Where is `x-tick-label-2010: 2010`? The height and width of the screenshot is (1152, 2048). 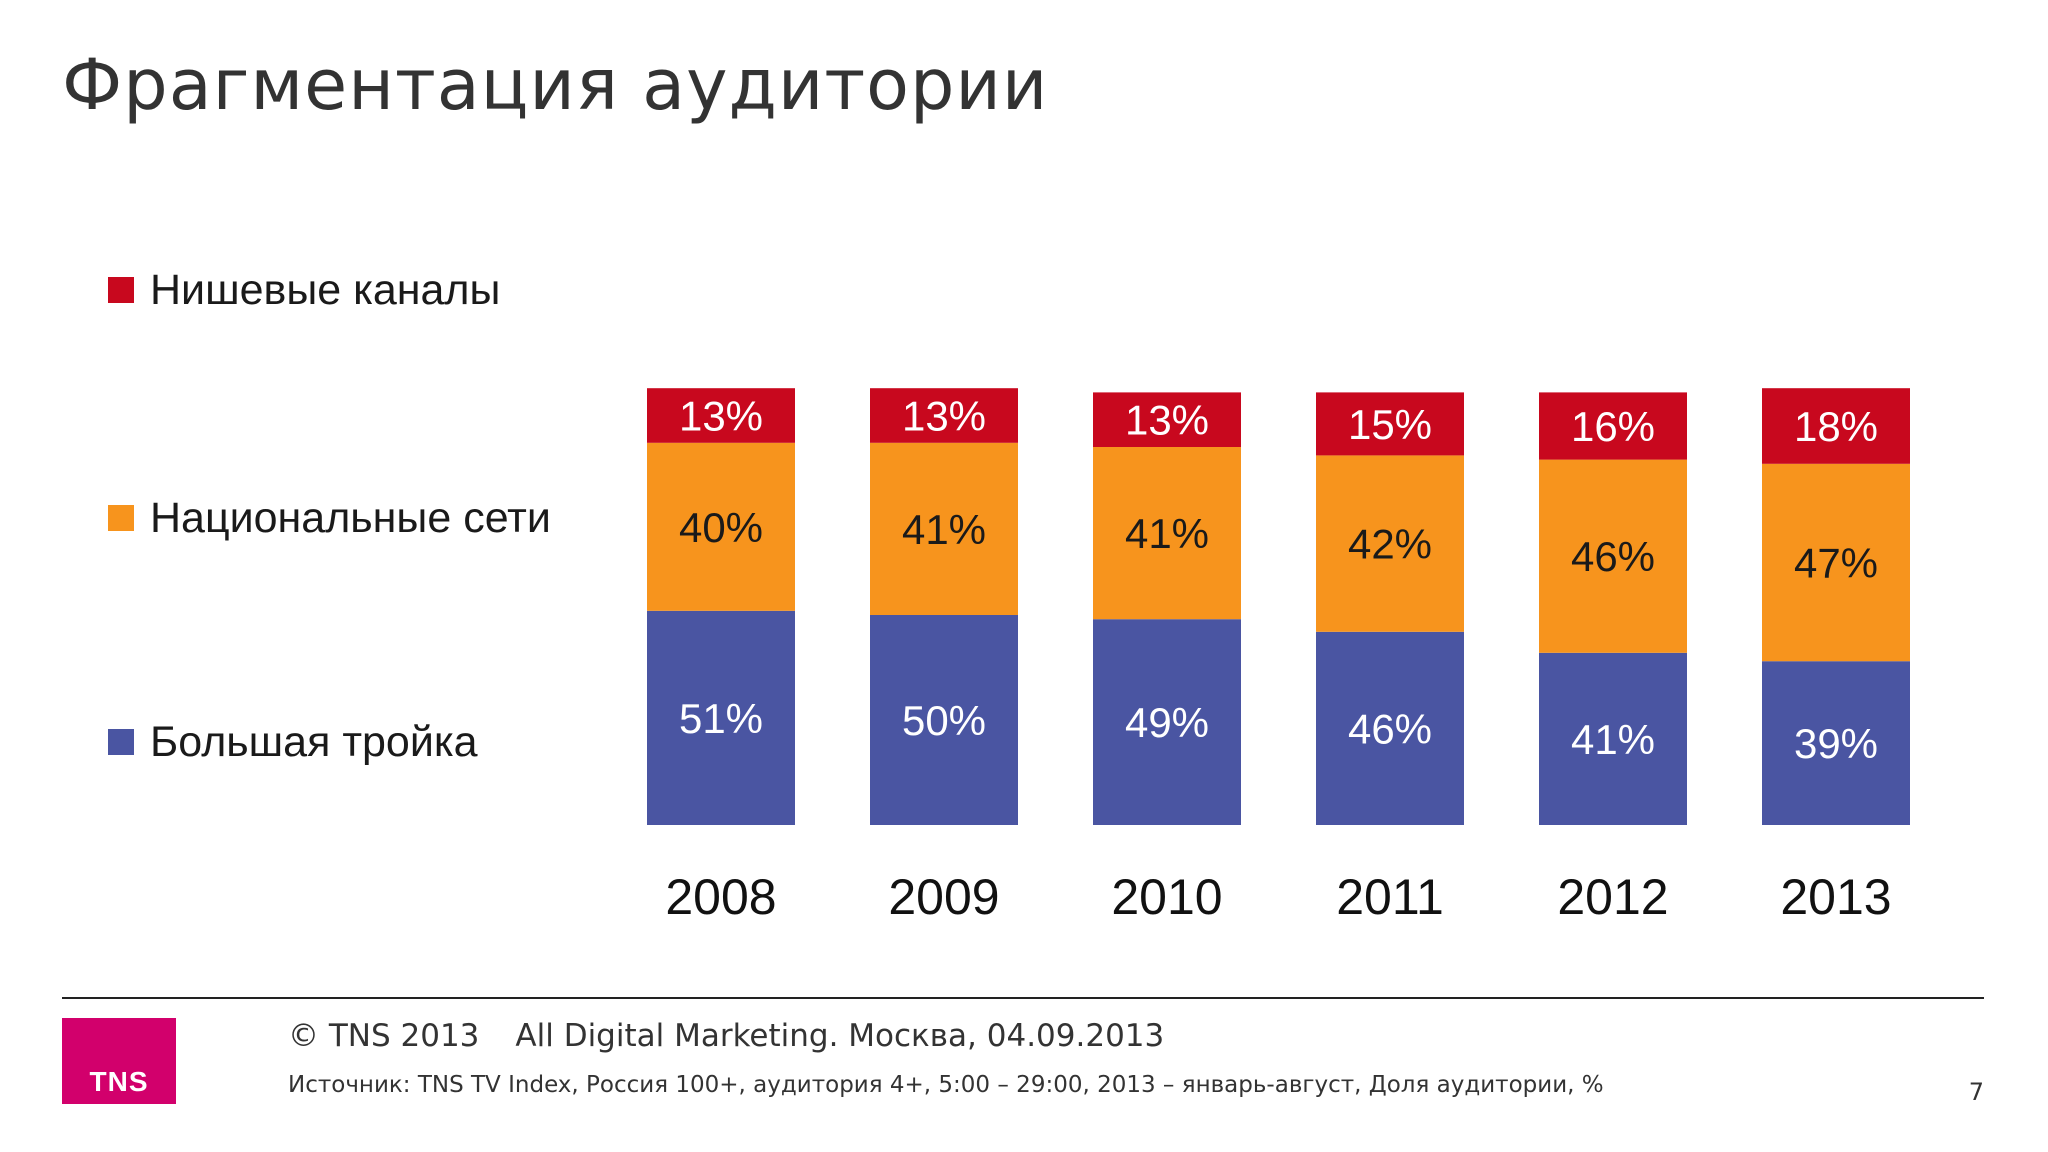 x-tick-label-2010: 2010 is located at coordinates (1166, 897).